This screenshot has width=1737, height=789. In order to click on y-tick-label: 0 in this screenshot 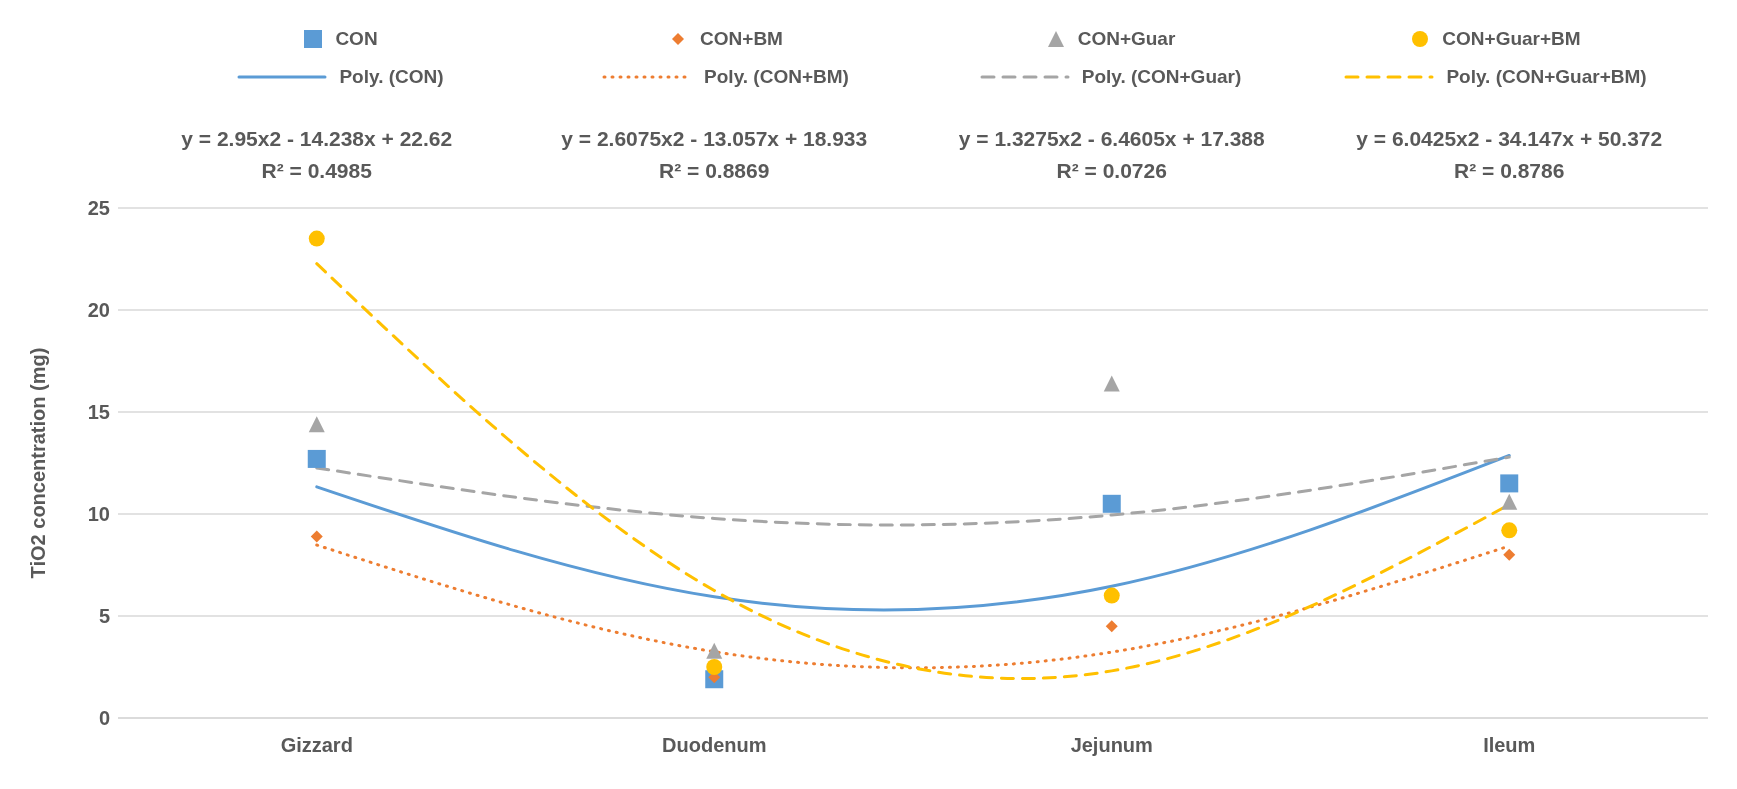, I will do `click(104, 718)`.